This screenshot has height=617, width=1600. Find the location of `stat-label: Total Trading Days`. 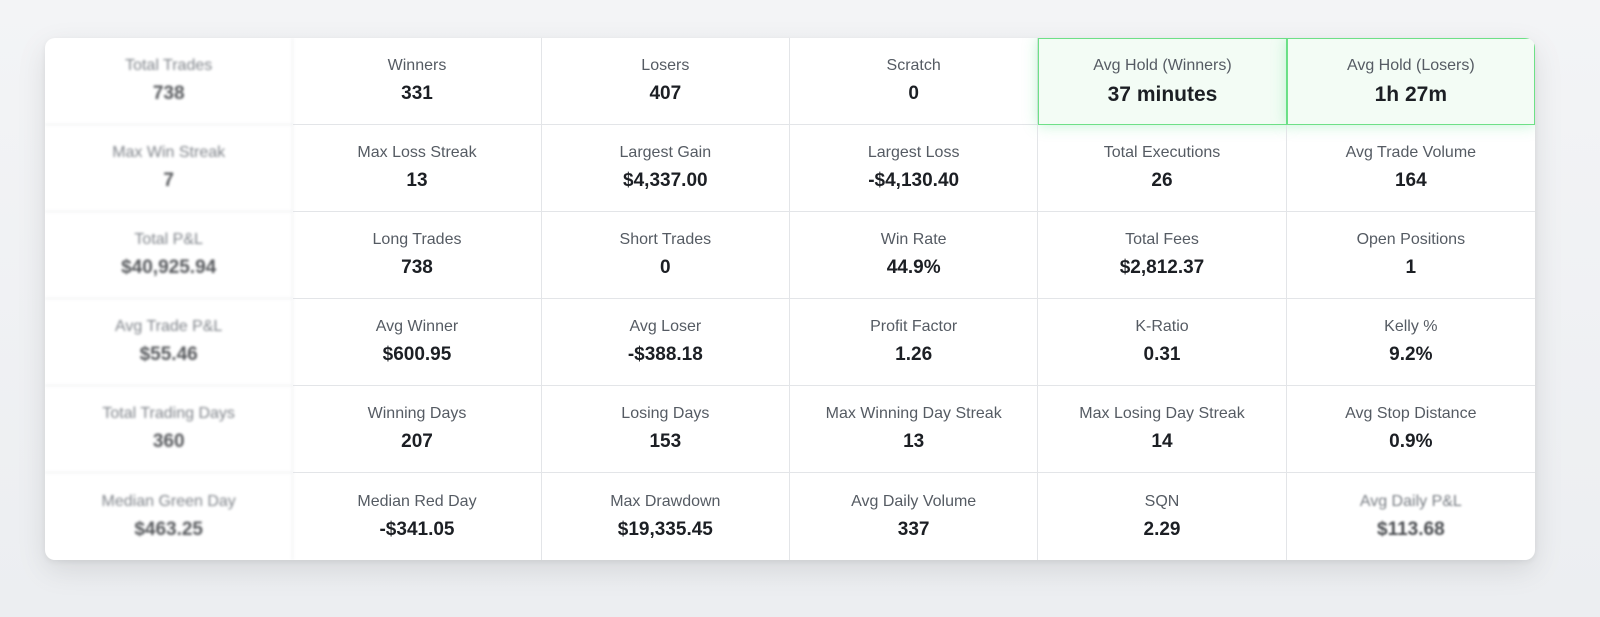

stat-label: Total Trading Days is located at coordinates (168, 413).